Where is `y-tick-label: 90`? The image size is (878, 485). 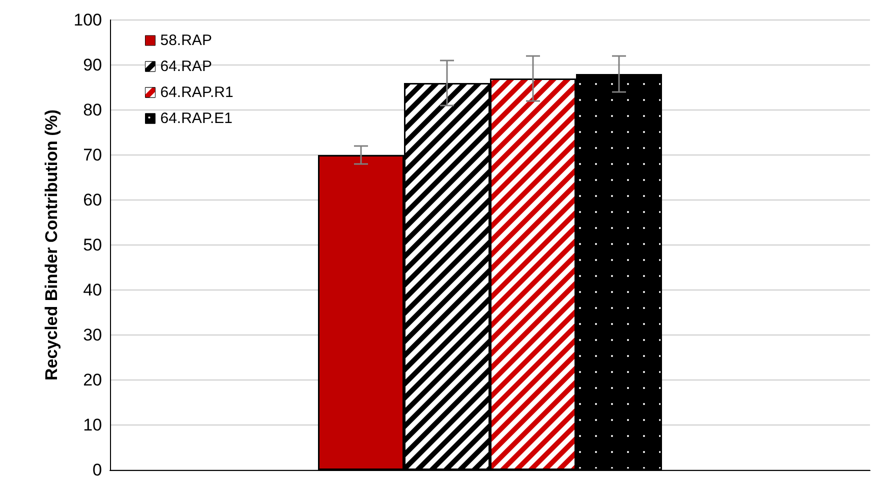
y-tick-label: 90 is located at coordinates (92, 65).